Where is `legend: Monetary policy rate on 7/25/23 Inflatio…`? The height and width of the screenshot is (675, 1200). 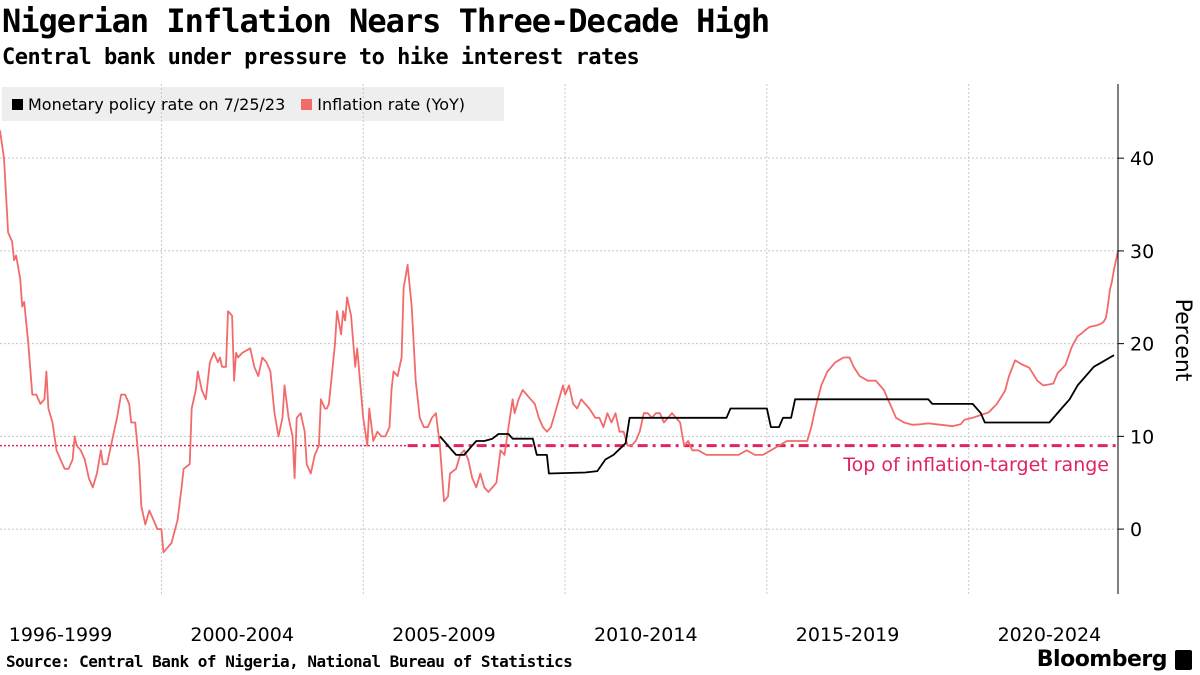
legend: Monetary policy rate on 7/25/23 Inflatio… is located at coordinates (253, 104).